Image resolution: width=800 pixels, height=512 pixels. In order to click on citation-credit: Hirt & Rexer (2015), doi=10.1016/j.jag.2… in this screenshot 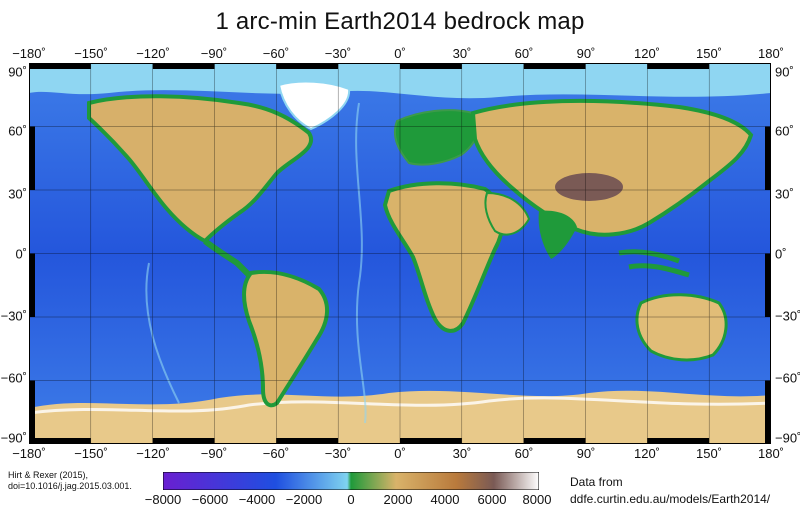, I will do `click(70, 481)`.